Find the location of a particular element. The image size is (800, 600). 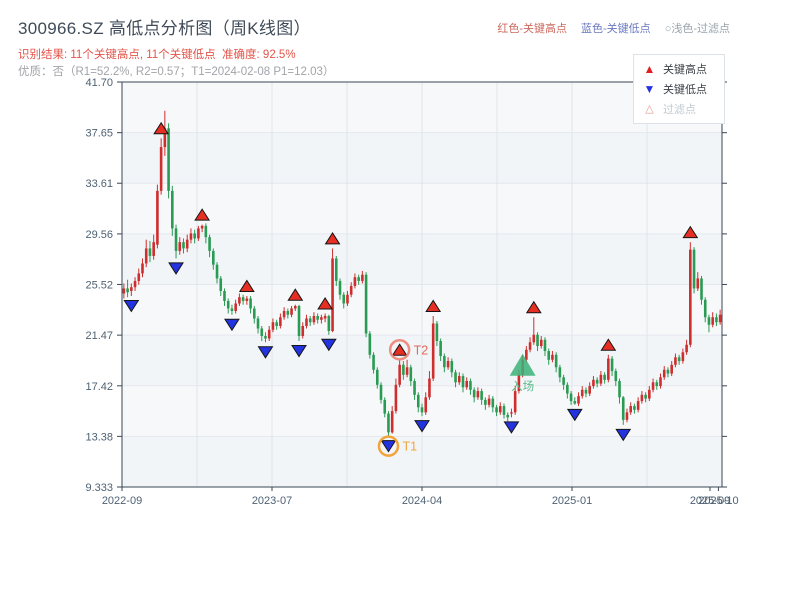

top-legend: 红色-关键高点 蓝色-关键低点 ○浅色-过滤点 is located at coordinates (613, 28).